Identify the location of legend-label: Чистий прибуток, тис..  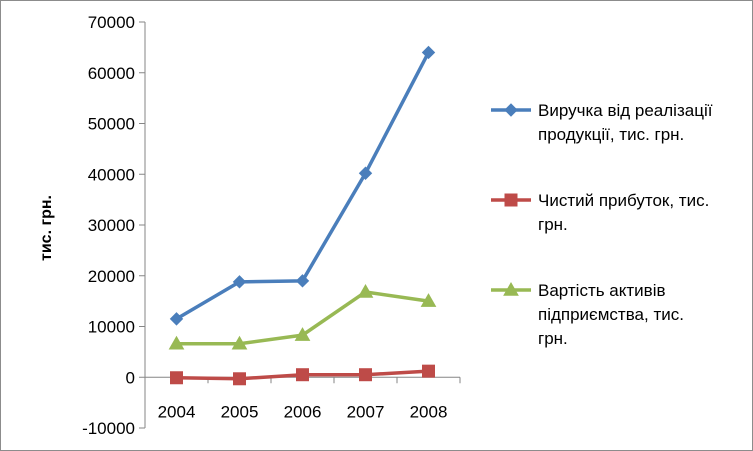
(623, 200).